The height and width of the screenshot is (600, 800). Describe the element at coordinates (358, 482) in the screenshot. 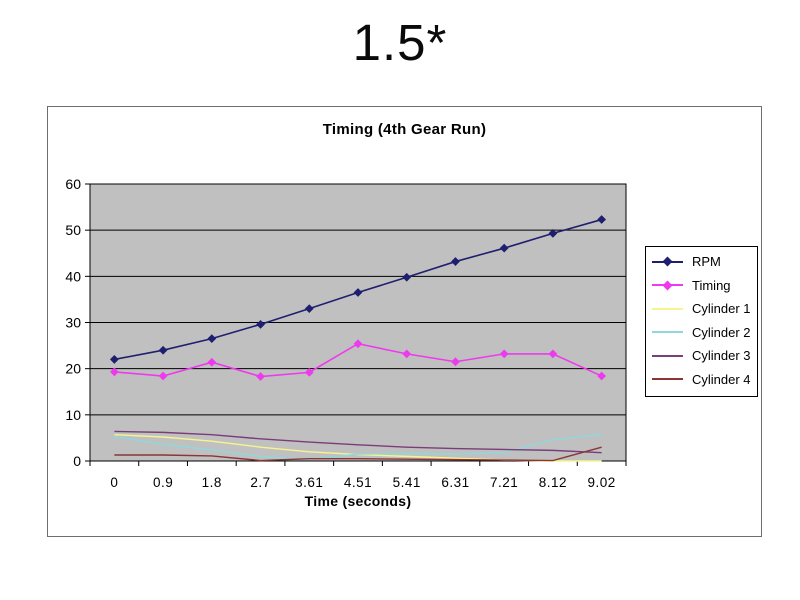

I see `x-tick-label: 4.51` at that location.